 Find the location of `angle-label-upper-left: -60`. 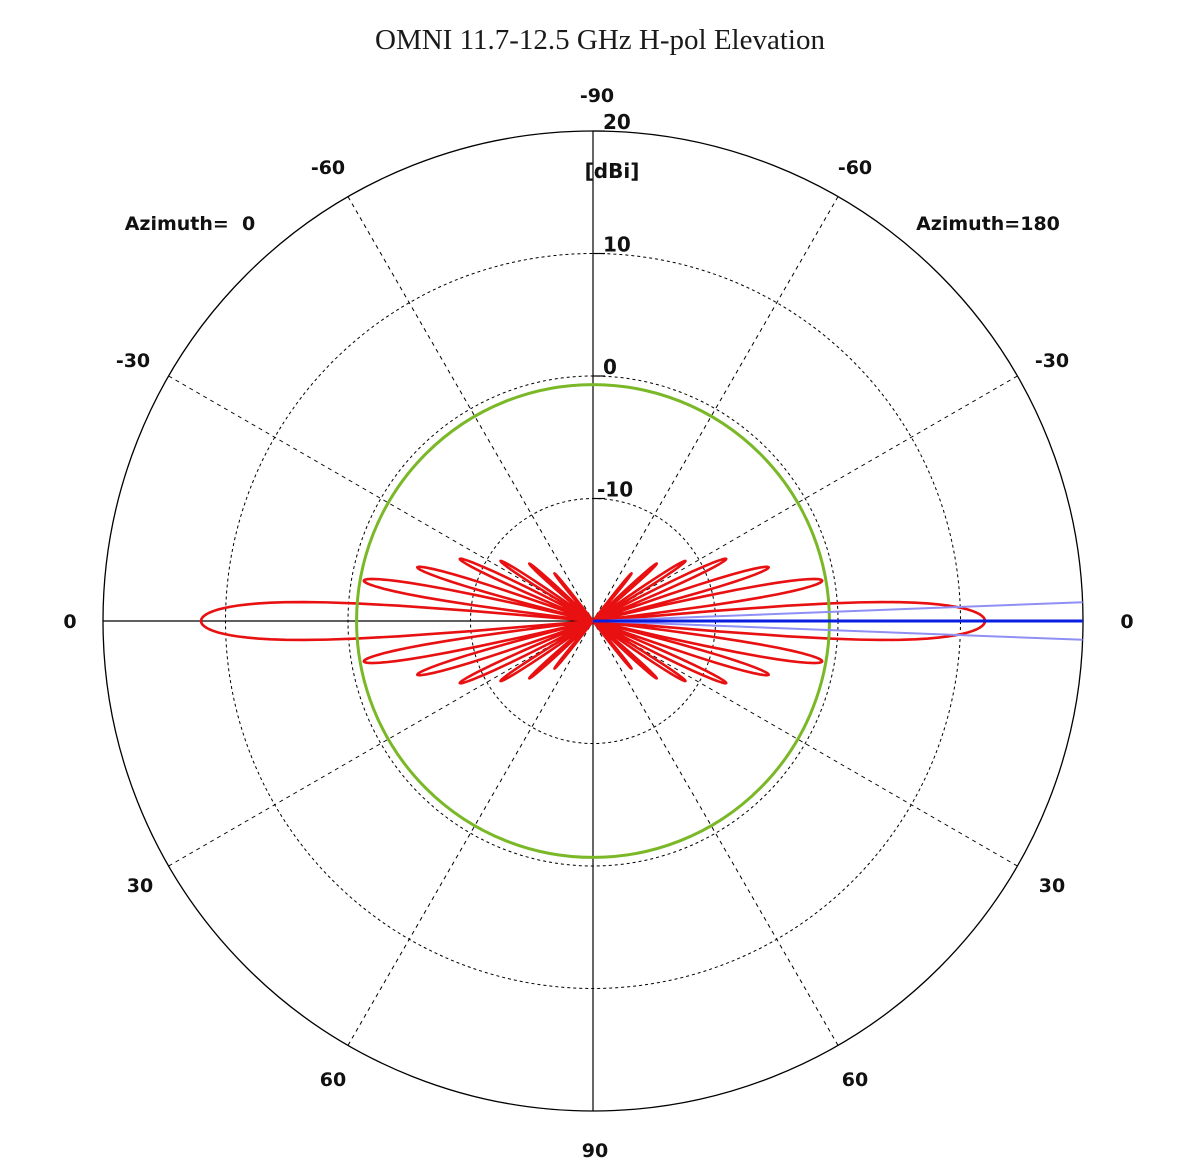

angle-label-upper-left: -60 is located at coordinates (328, 168).